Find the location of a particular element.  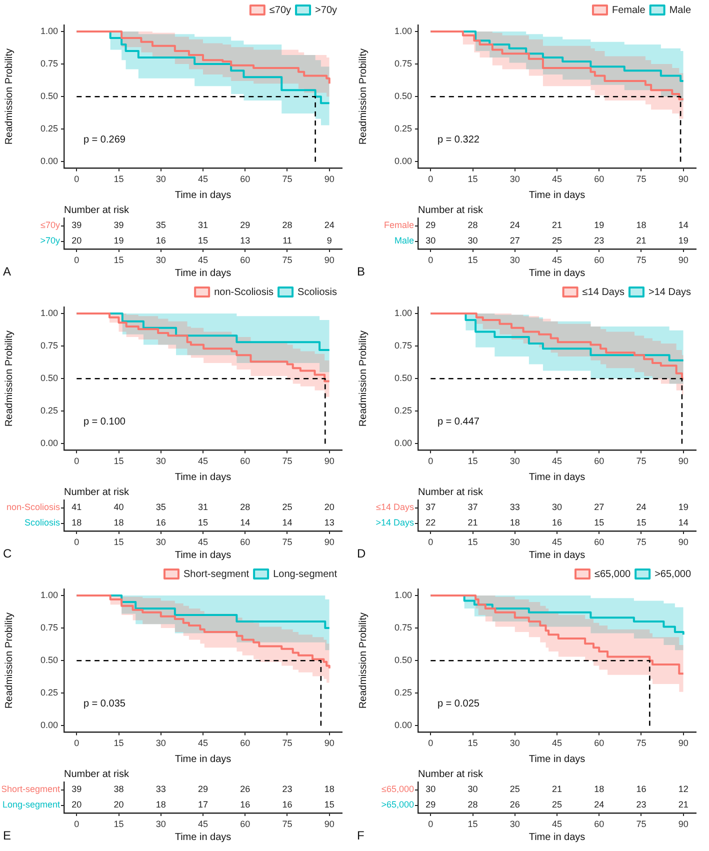

data-label: 29 is located at coordinates (245, 225).